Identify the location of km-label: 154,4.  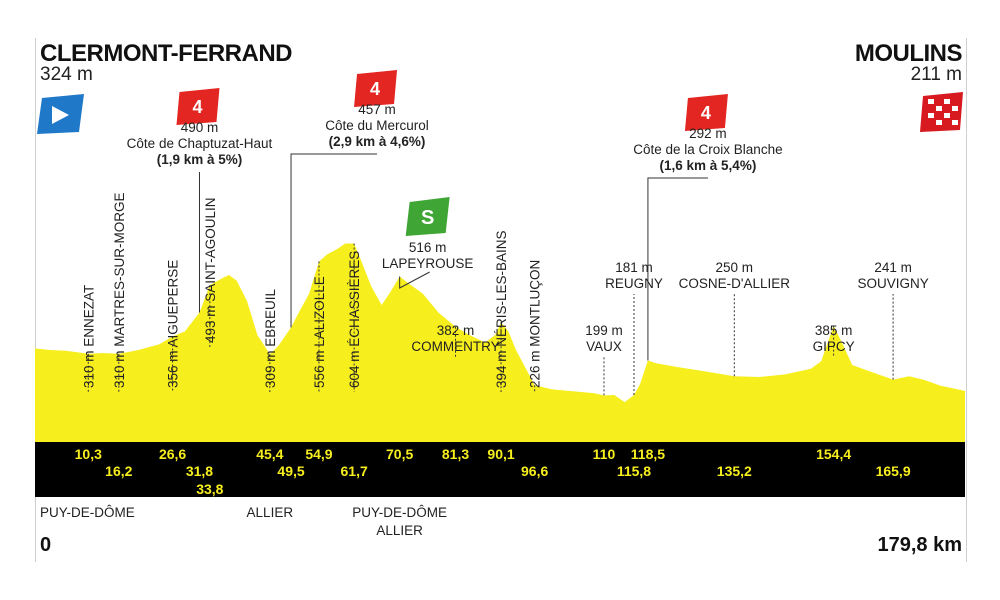
(833, 454).